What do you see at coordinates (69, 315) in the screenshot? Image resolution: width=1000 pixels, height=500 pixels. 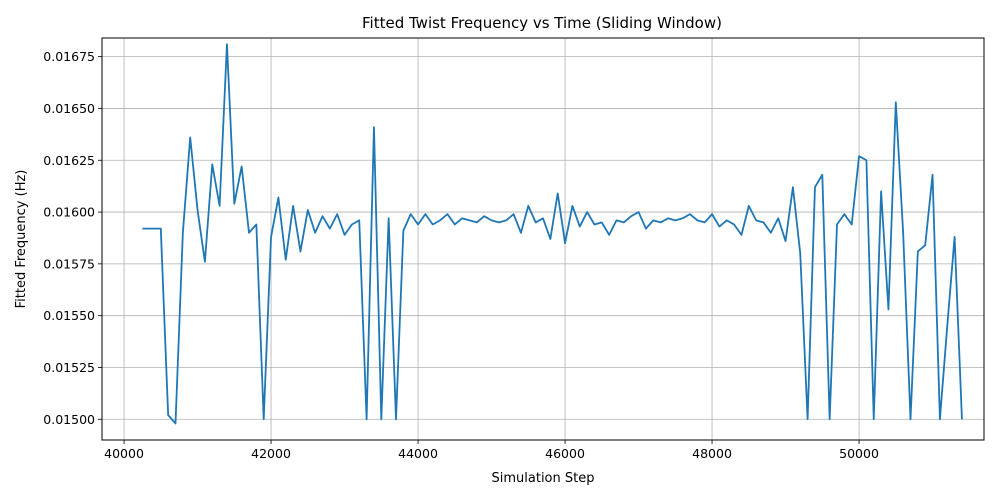 I see `y-tick-label: 0.01550` at bounding box center [69, 315].